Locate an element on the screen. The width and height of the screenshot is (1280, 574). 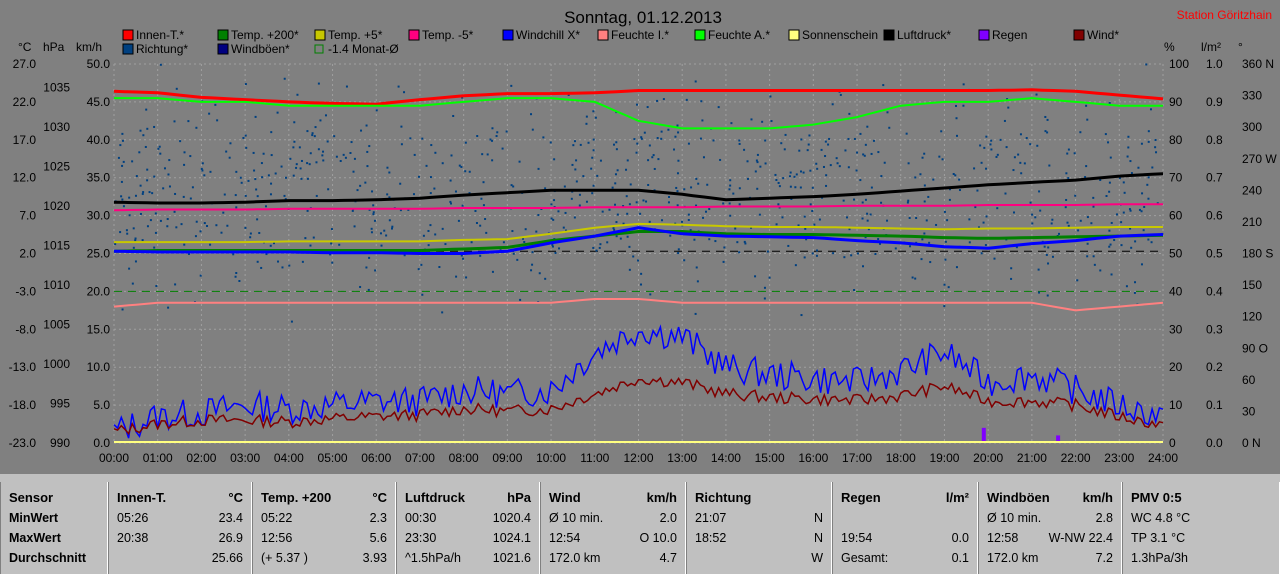
legend-label: -1.4 Monat-Ø is located at coordinates (363, 49).